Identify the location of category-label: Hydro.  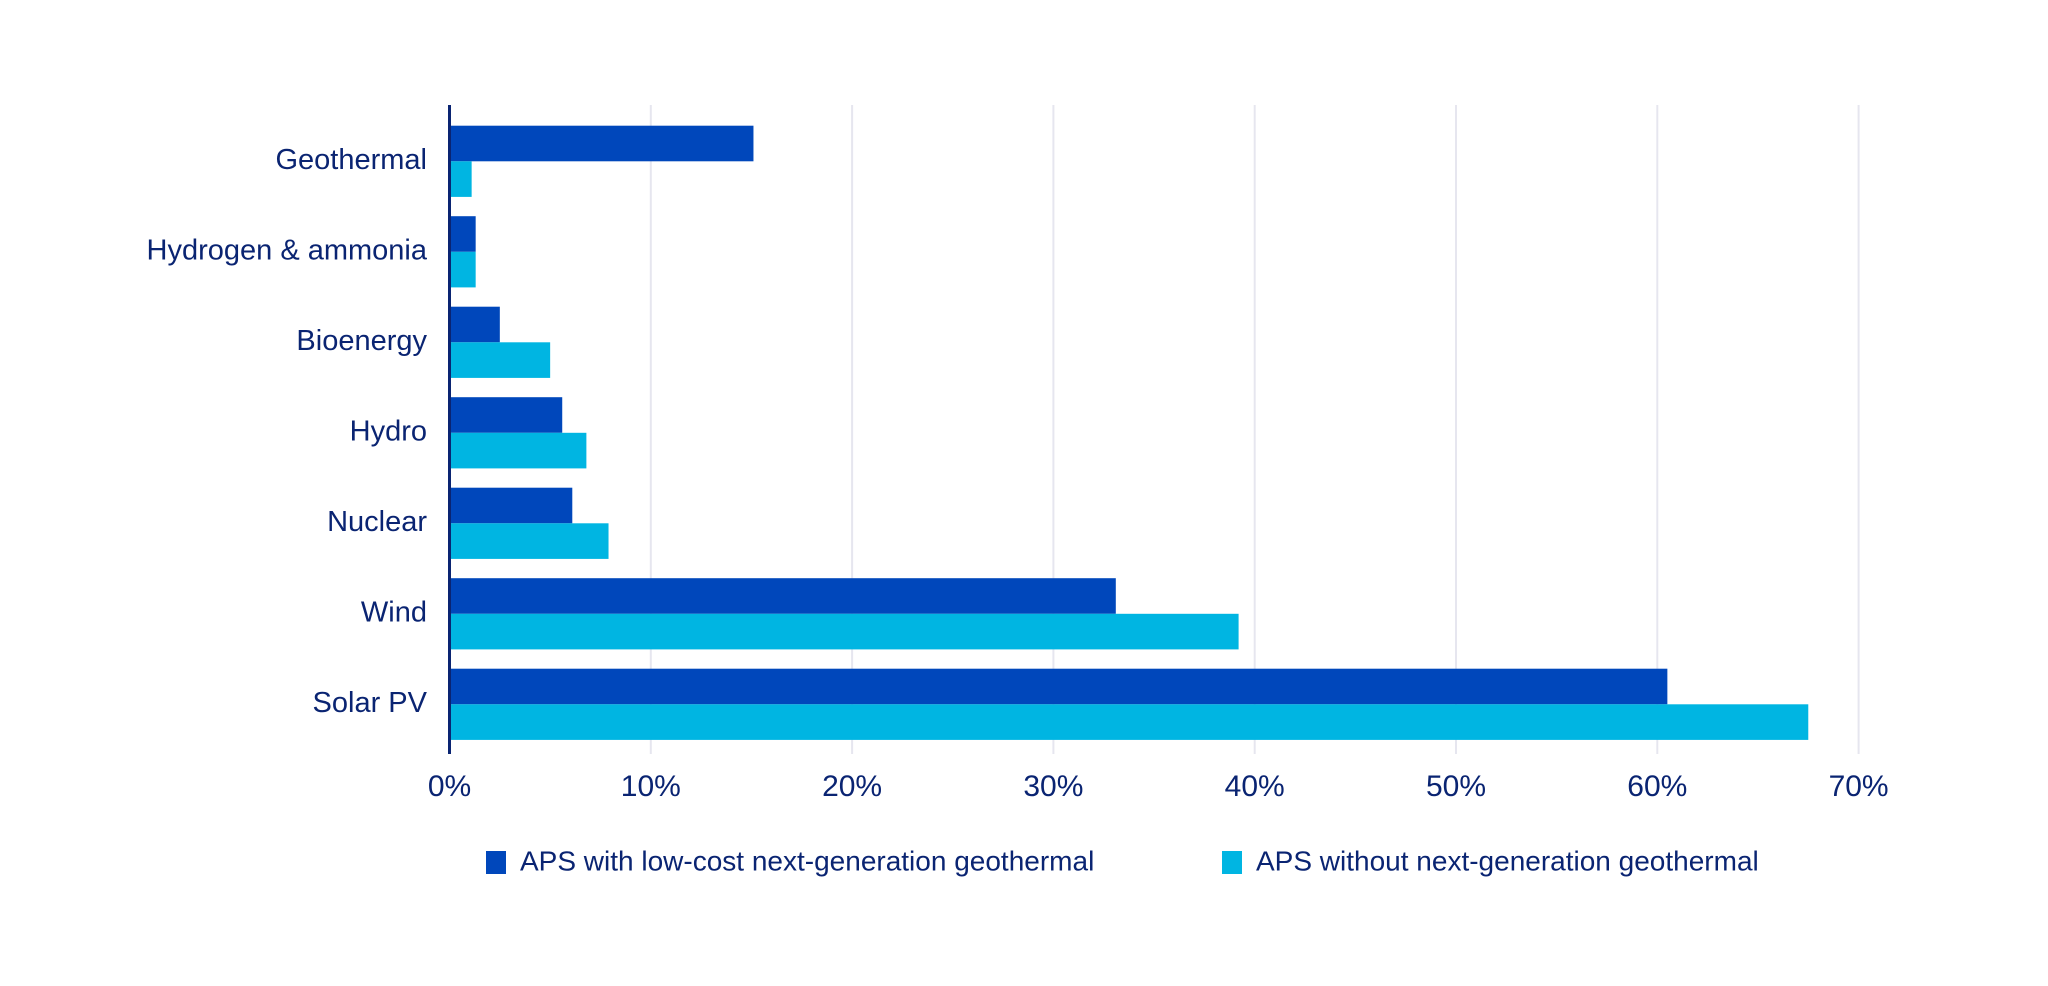
(388, 431).